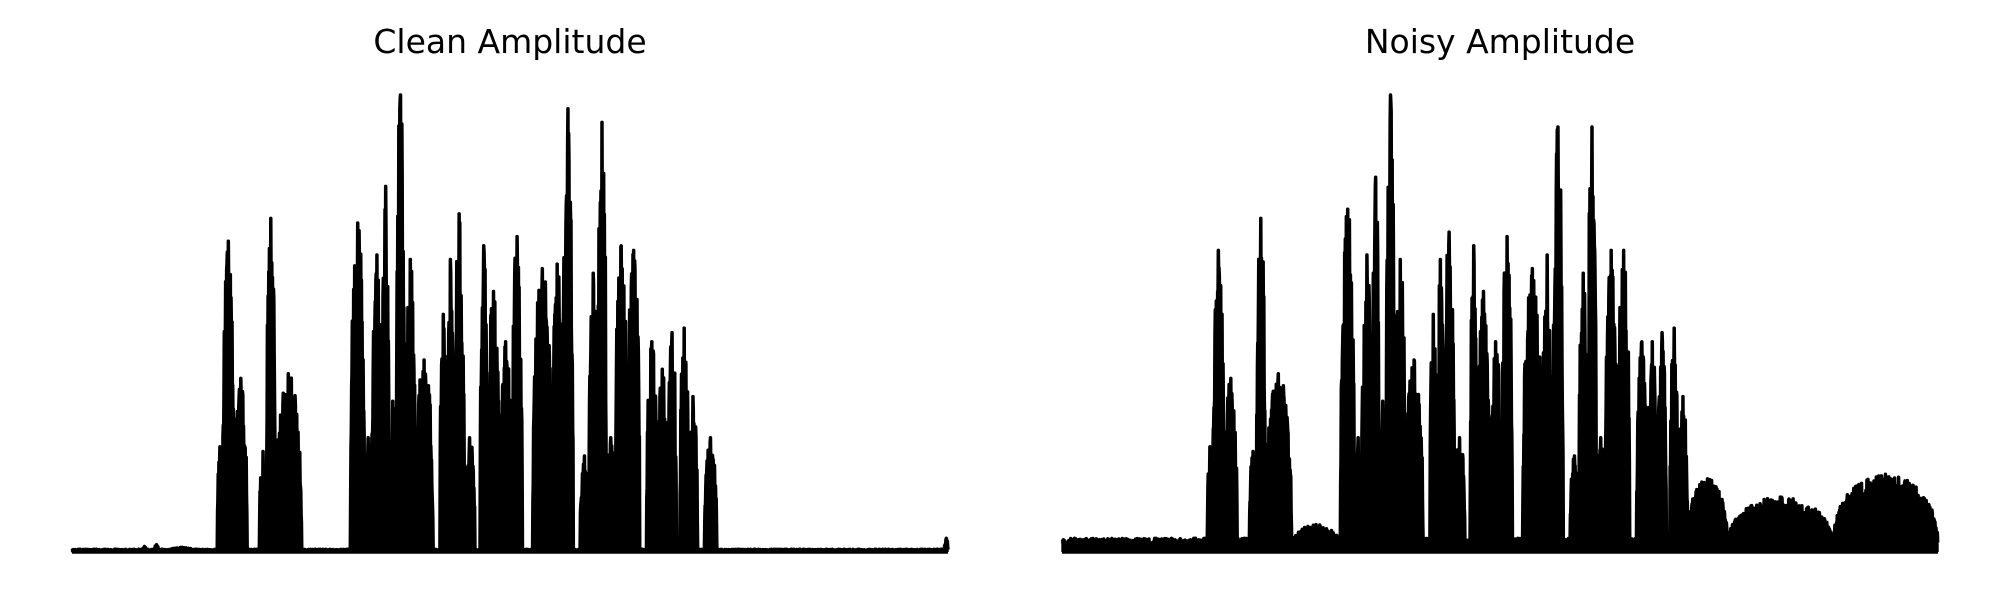 The width and height of the screenshot is (2000, 600). What do you see at coordinates (510, 41) in the screenshot?
I see `chart-title-clean: Clean Amplitude` at bounding box center [510, 41].